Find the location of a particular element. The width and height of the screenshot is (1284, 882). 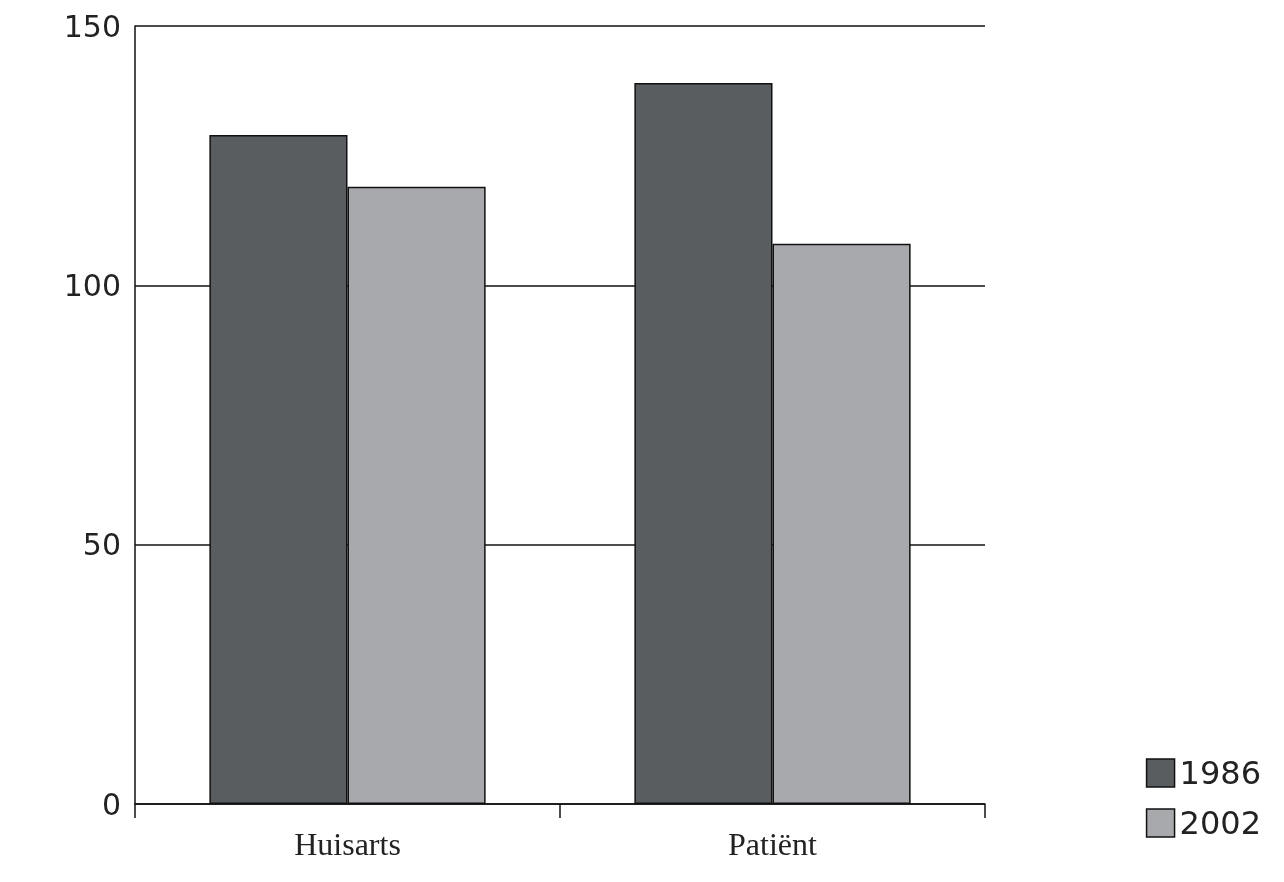

legend-label: 2002 is located at coordinates (1220, 823).